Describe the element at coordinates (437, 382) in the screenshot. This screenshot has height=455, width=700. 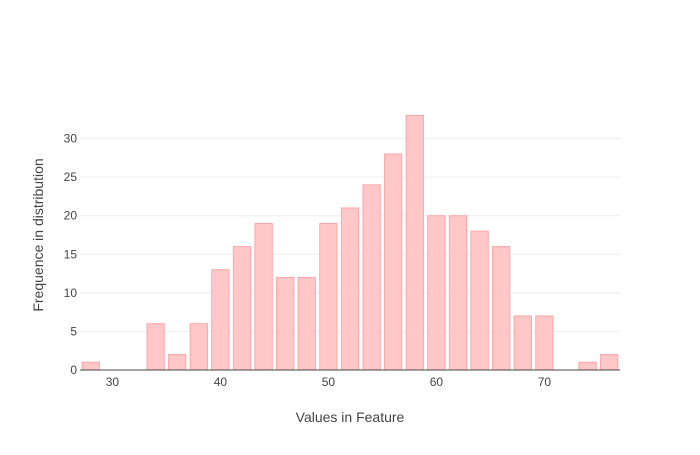
I see `x-tick-label: 60` at that location.